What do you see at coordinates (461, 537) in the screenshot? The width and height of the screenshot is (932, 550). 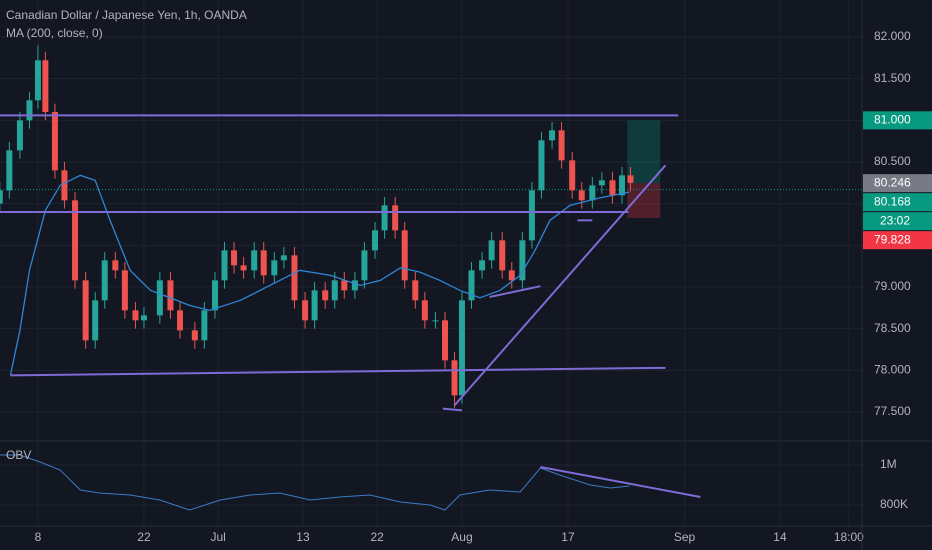 I see `x-tick-label: Aug` at bounding box center [461, 537].